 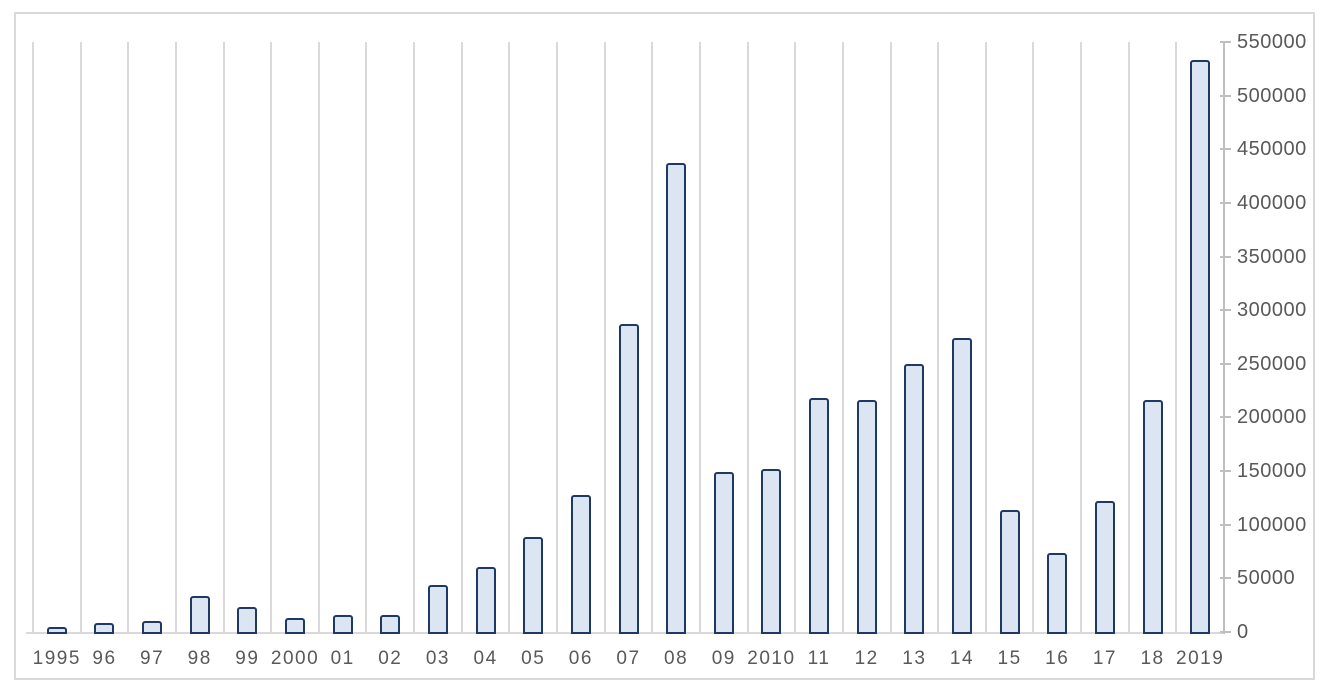 What do you see at coordinates (1057, 658) in the screenshot?
I see `x-tick-label: 16` at bounding box center [1057, 658].